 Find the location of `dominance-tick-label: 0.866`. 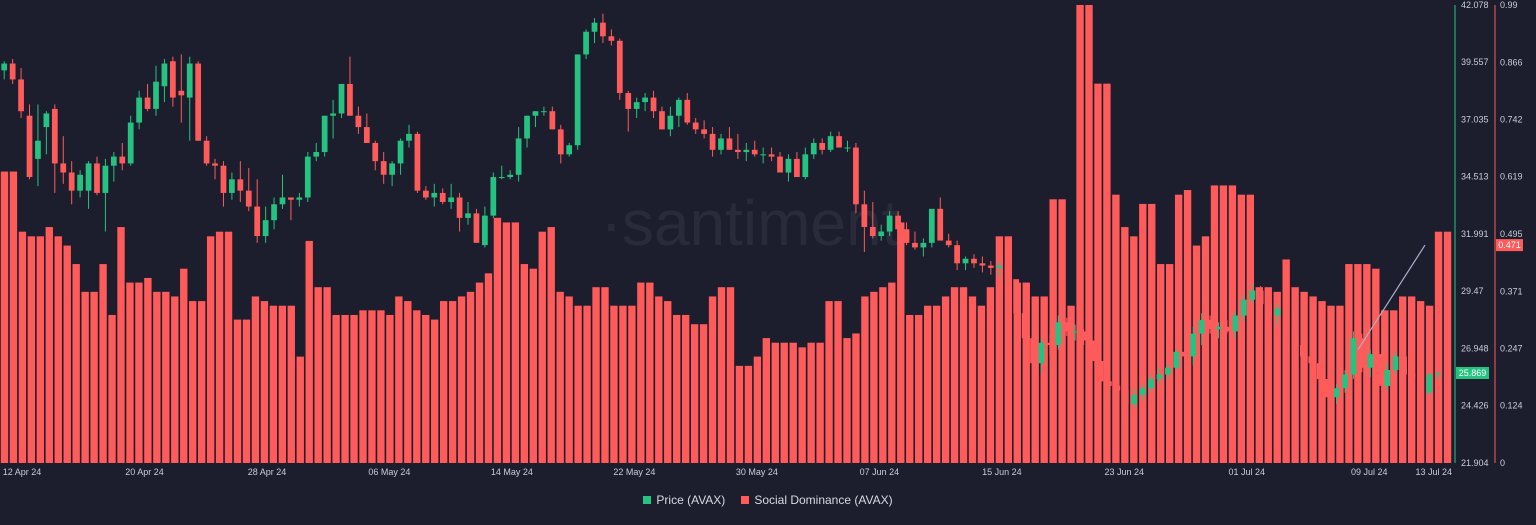

dominance-tick-label: 0.866 is located at coordinates (1511, 62).